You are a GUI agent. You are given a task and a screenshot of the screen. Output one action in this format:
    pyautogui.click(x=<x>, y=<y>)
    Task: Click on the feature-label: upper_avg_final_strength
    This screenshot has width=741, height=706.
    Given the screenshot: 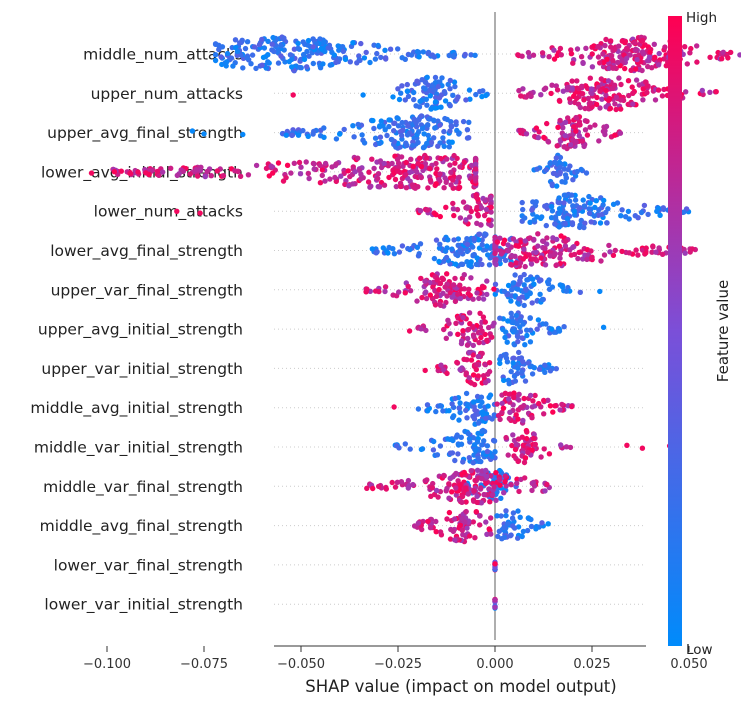 What is the action you would take?
    pyautogui.click(x=145, y=133)
    